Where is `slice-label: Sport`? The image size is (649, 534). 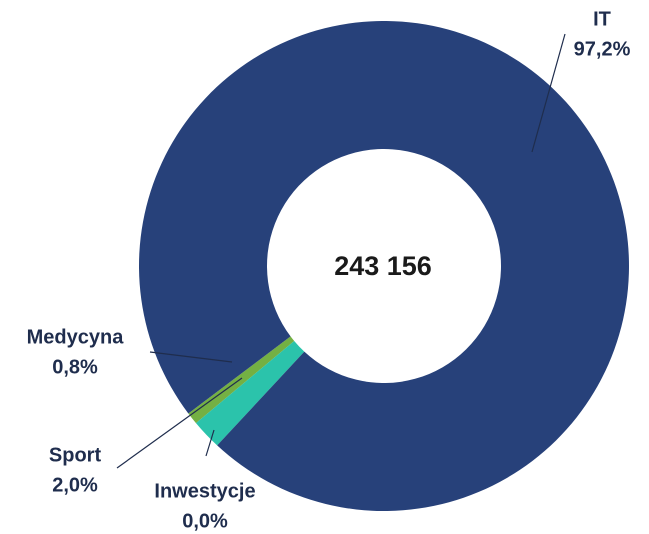
slice-label: Sport is located at coordinates (75, 455).